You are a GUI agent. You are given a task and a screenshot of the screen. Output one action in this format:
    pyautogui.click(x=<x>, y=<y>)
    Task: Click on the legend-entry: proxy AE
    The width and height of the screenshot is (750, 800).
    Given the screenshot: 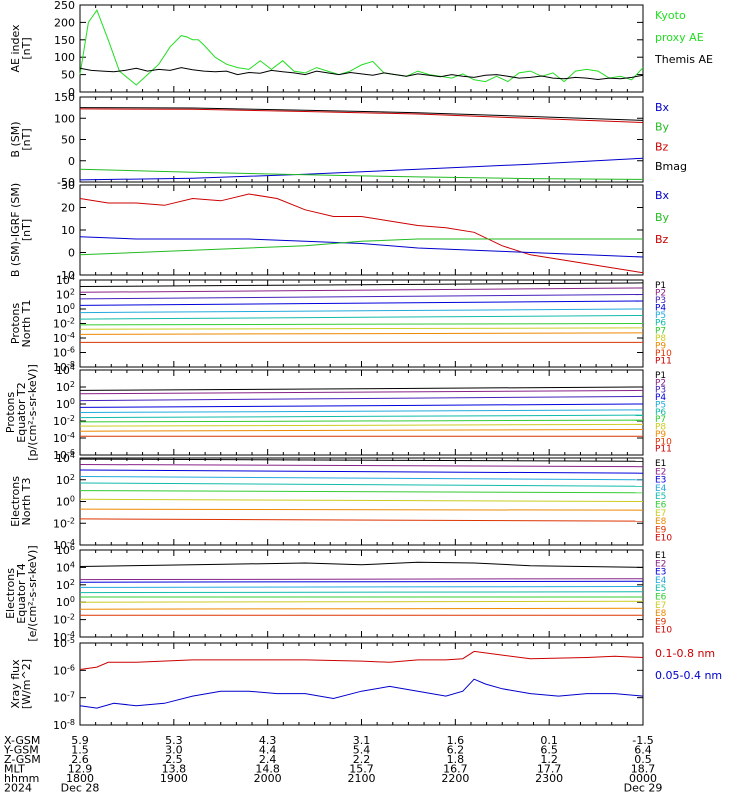 What is the action you would take?
    pyautogui.click(x=679, y=37)
    